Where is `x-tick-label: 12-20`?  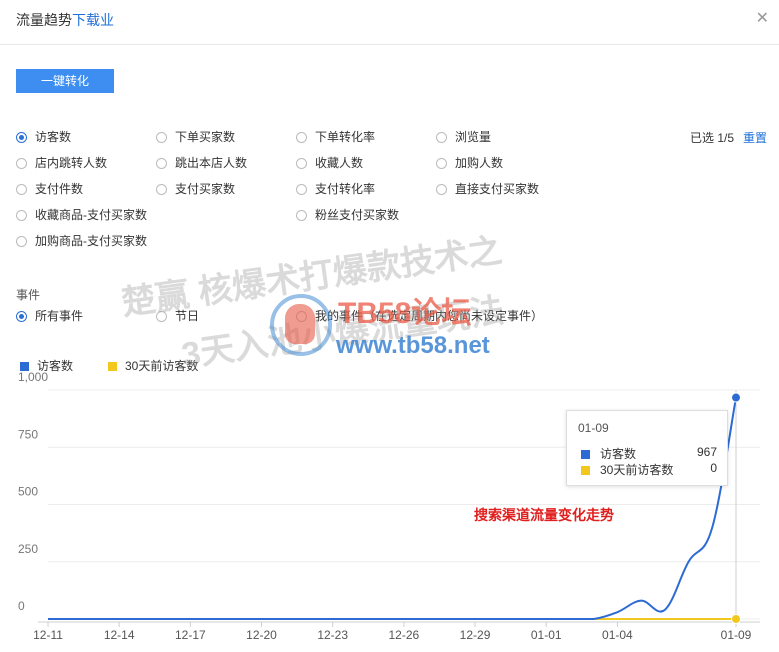
x-tick-label: 12-20 is located at coordinates (261, 635).